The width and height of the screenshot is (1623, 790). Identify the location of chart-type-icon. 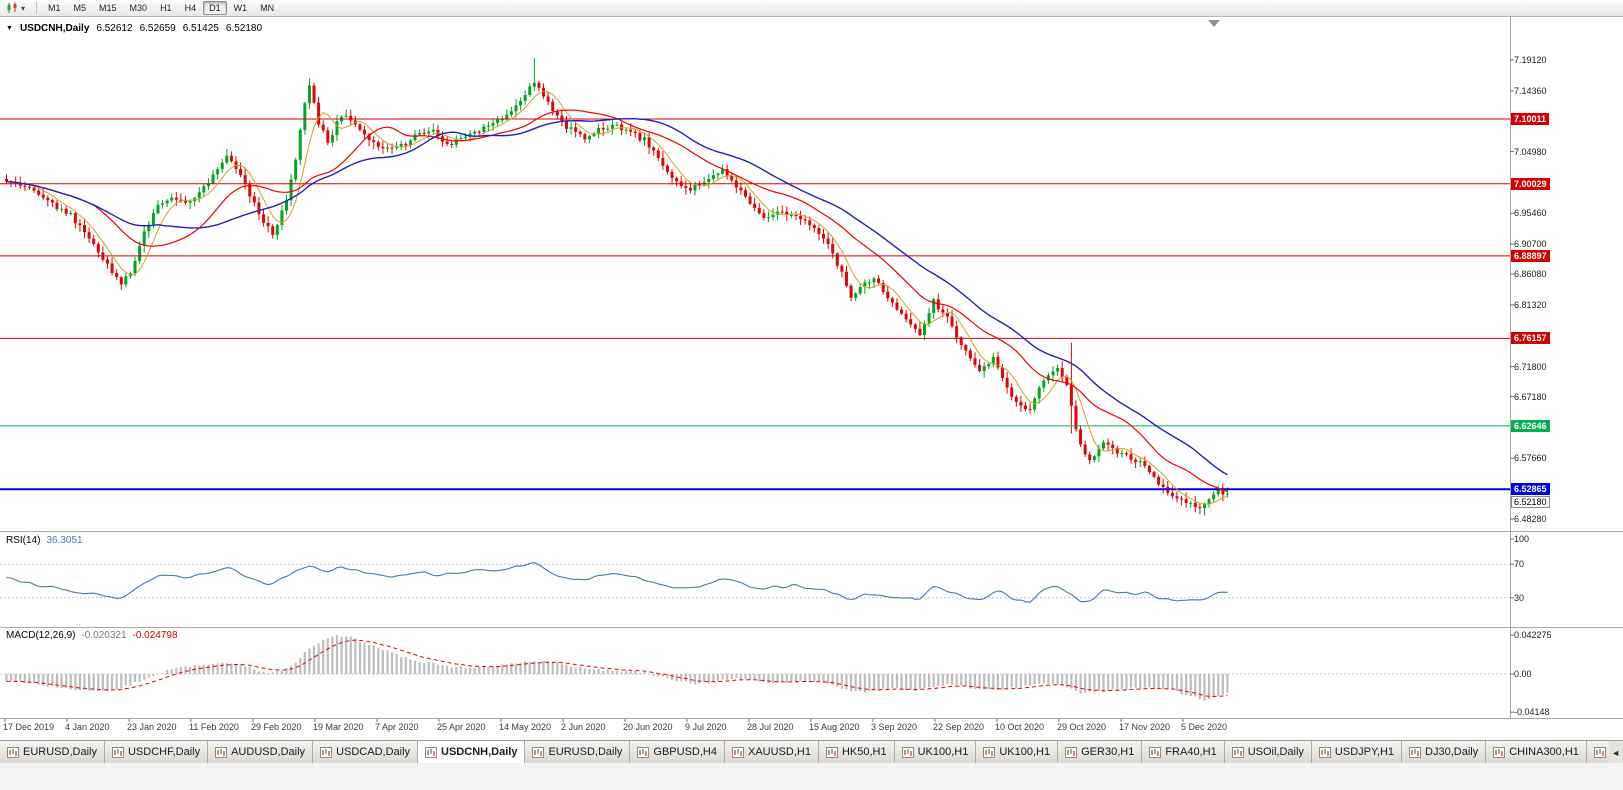
(12, 8).